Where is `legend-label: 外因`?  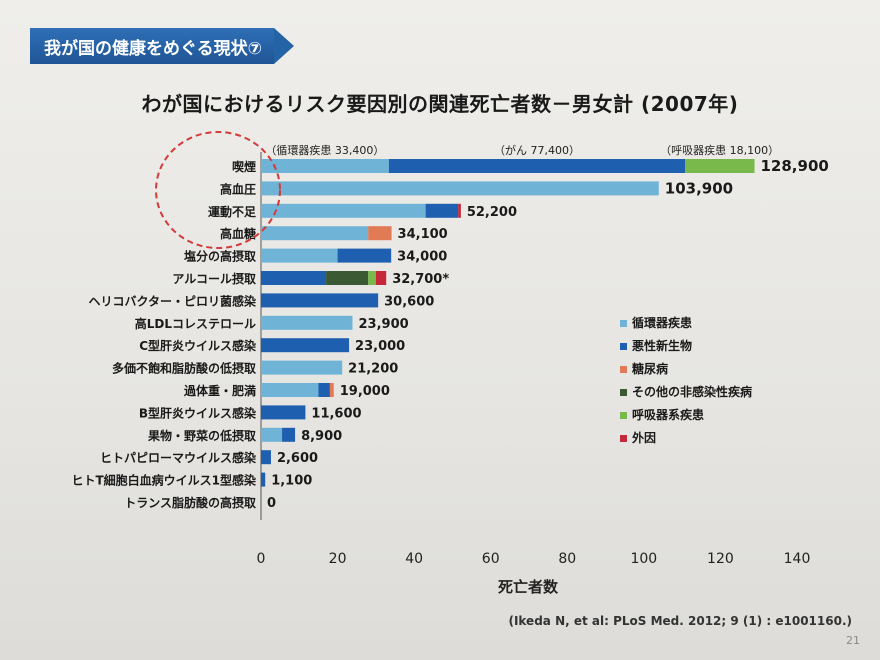
legend-label: 外因 is located at coordinates (644, 437).